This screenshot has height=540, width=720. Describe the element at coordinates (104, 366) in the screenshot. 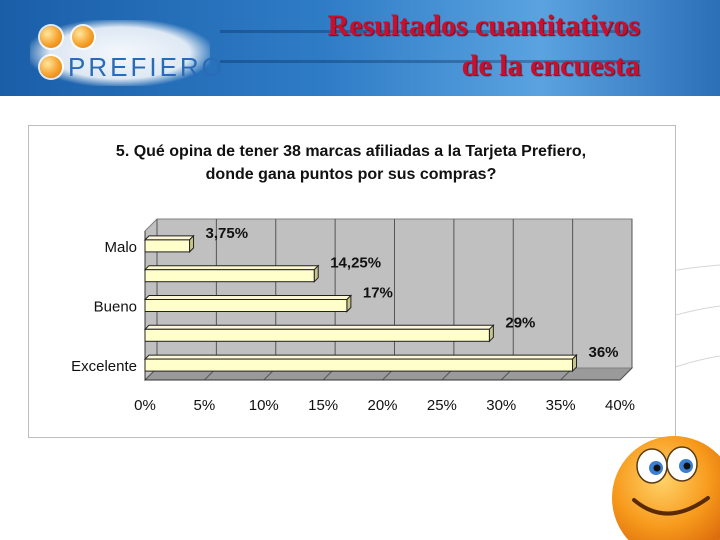

I see `category-label: Excelente` at that location.